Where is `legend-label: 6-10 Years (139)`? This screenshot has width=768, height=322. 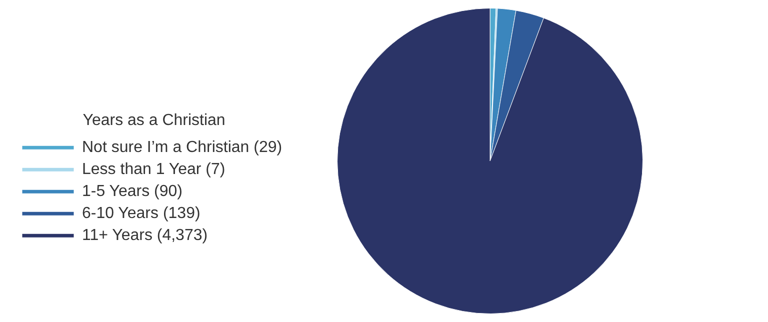
legend-label: 6-10 Years (139) is located at coordinates (141, 213).